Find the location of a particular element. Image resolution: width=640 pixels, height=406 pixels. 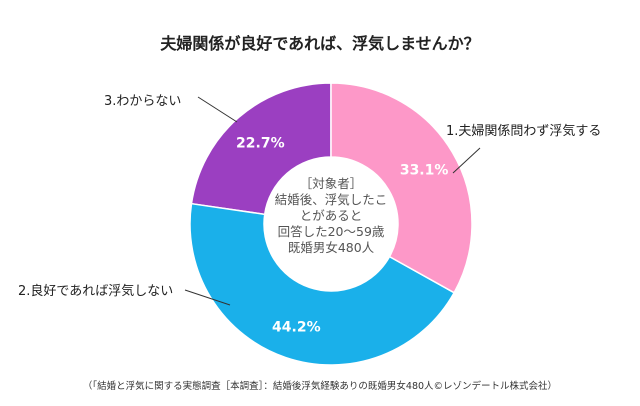

value-label-1: 33.1% is located at coordinates (424, 170).